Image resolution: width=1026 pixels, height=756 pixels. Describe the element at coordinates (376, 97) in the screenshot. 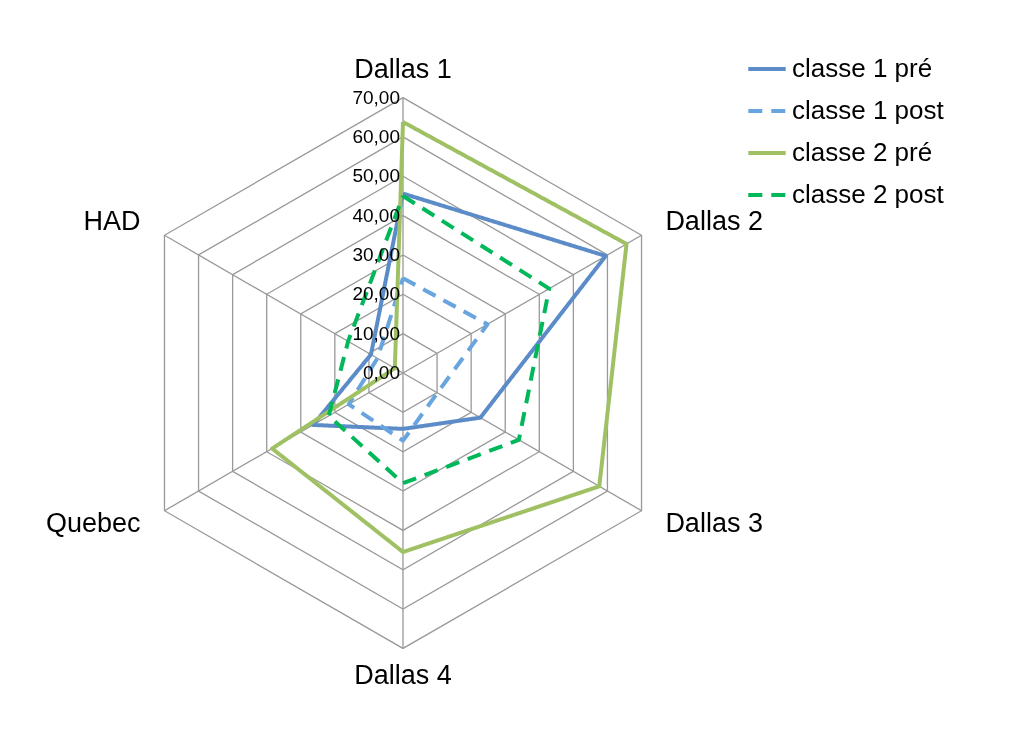

I see `y-tick-label: 70,00` at that location.